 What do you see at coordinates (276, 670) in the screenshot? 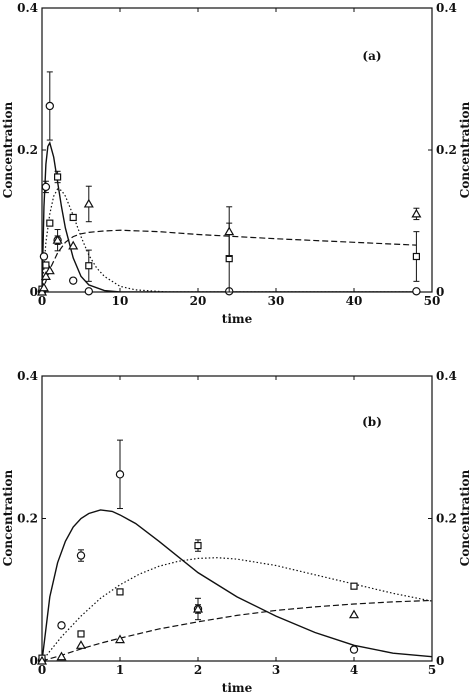
I see `x-tick-label: 3` at bounding box center [276, 670].